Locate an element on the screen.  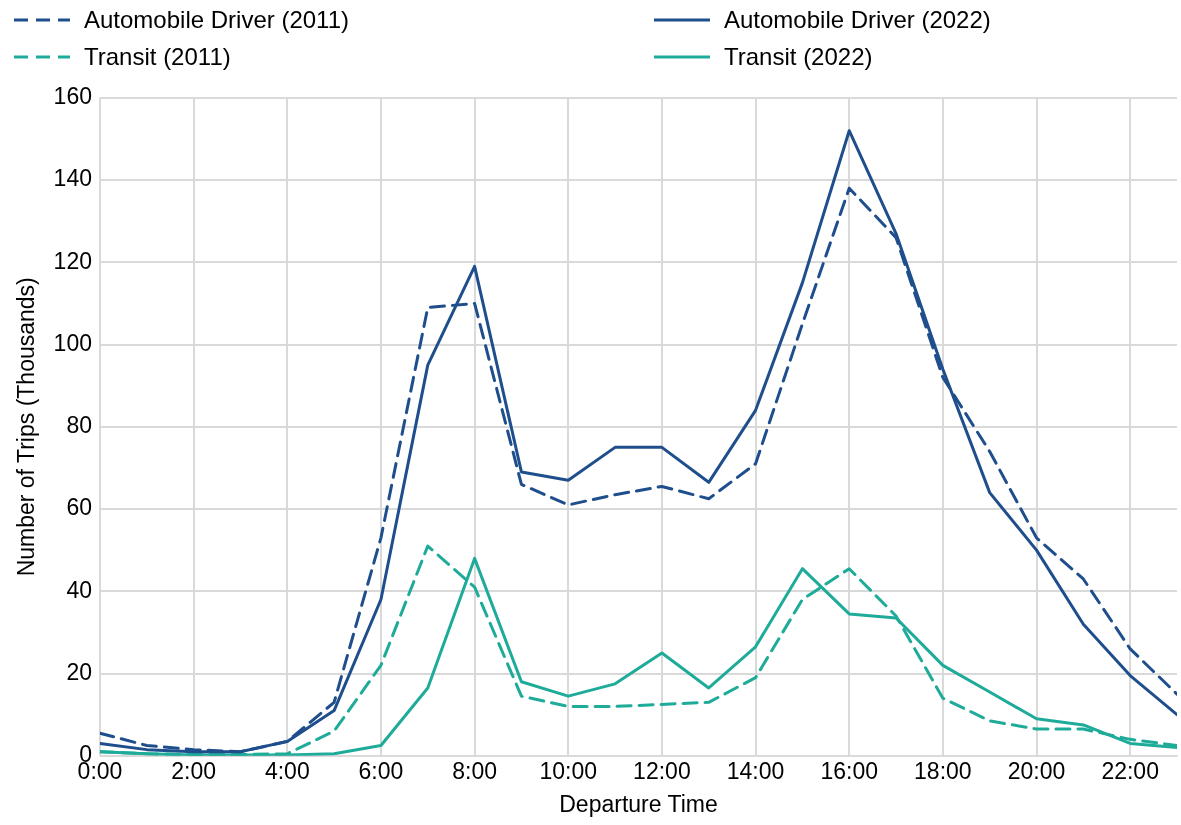
x-tick-label: 16:00 is located at coordinates (849, 770).